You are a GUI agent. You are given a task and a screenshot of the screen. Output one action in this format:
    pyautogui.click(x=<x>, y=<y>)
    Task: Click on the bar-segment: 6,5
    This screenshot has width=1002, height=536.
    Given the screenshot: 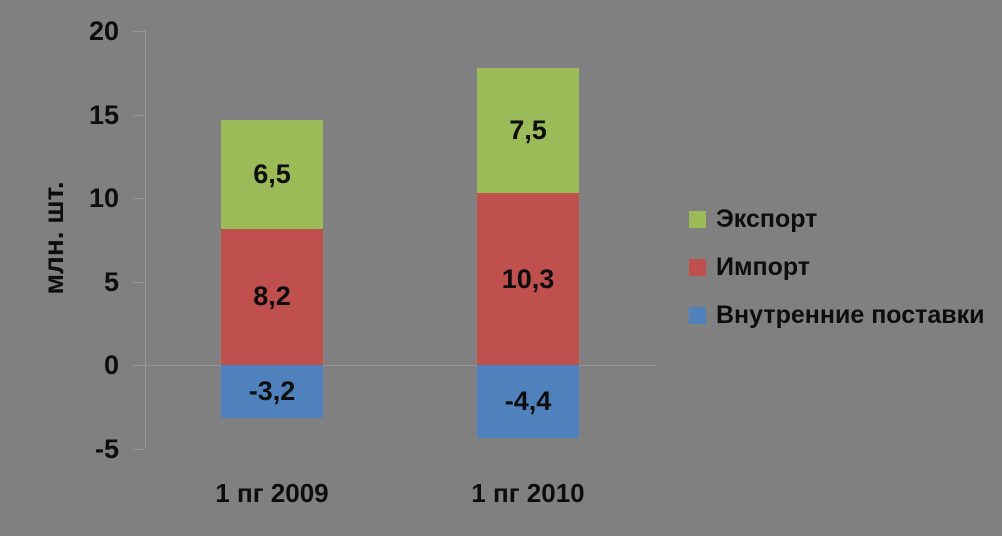 What is the action you would take?
    pyautogui.click(x=272, y=174)
    